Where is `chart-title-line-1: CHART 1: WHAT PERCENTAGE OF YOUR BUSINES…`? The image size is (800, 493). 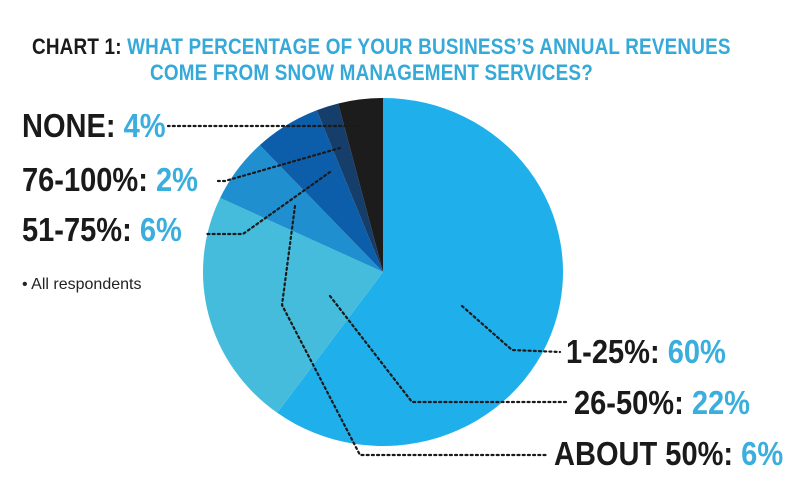
chart-title-line-1: CHART 1: WHAT PERCENTAGE OF YOUR BUSINES… is located at coordinates (381, 47).